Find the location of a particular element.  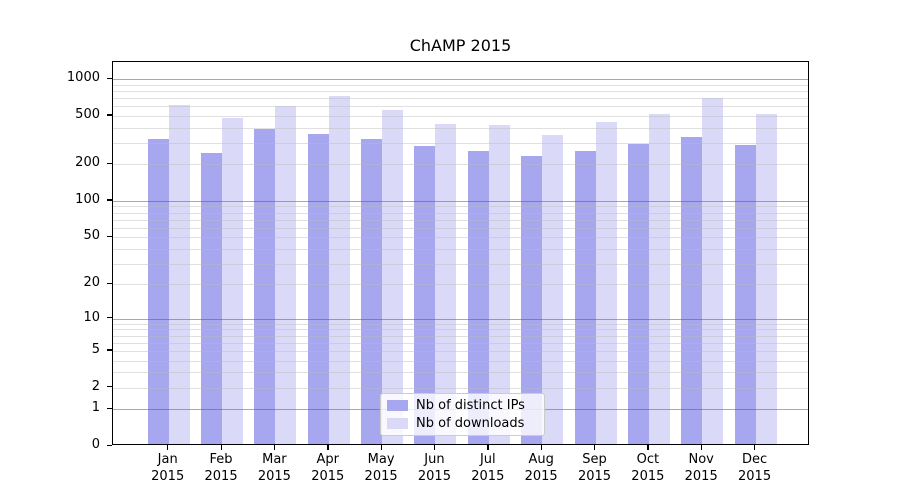

bar-mar-downloads is located at coordinates (286, 275).